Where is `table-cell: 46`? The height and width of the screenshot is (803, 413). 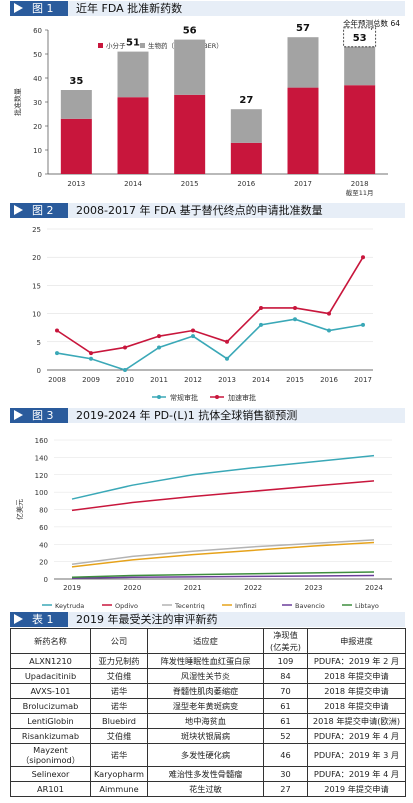 table-cell: 46 is located at coordinates (285, 755).